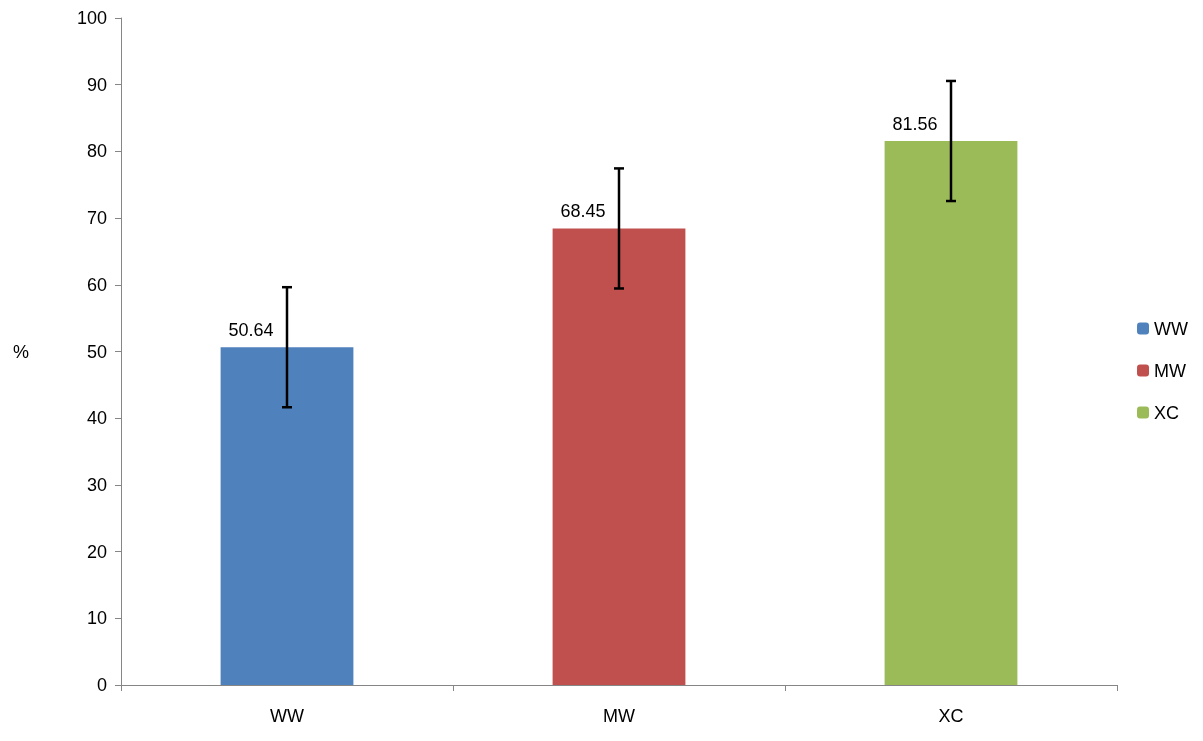 This screenshot has height=741, width=1203. What do you see at coordinates (619, 716) in the screenshot?
I see `x-tick-label: MW` at bounding box center [619, 716].